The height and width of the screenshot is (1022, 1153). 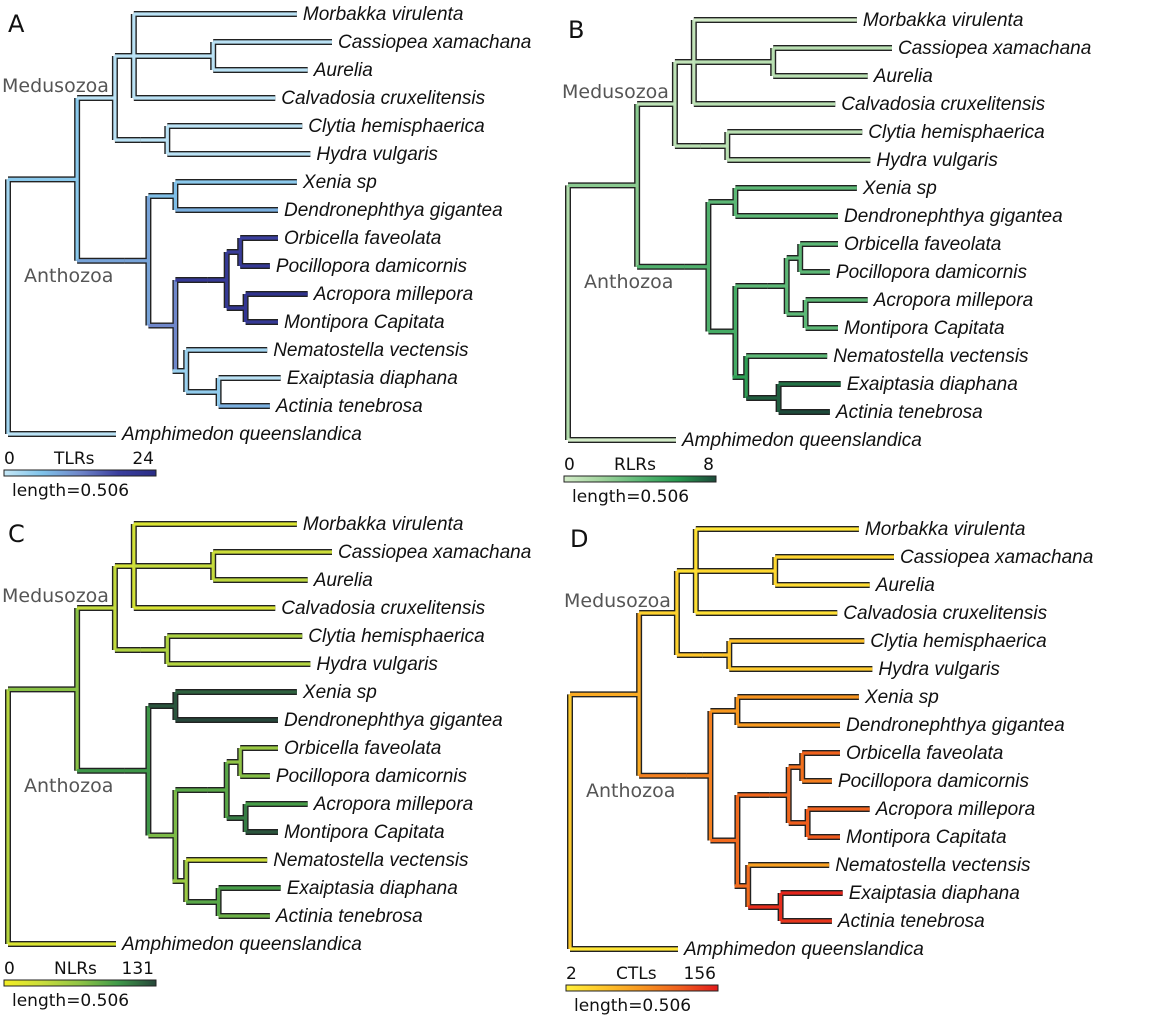 What do you see at coordinates (143, 459) in the screenshot?
I see `legend-max: 24` at bounding box center [143, 459].